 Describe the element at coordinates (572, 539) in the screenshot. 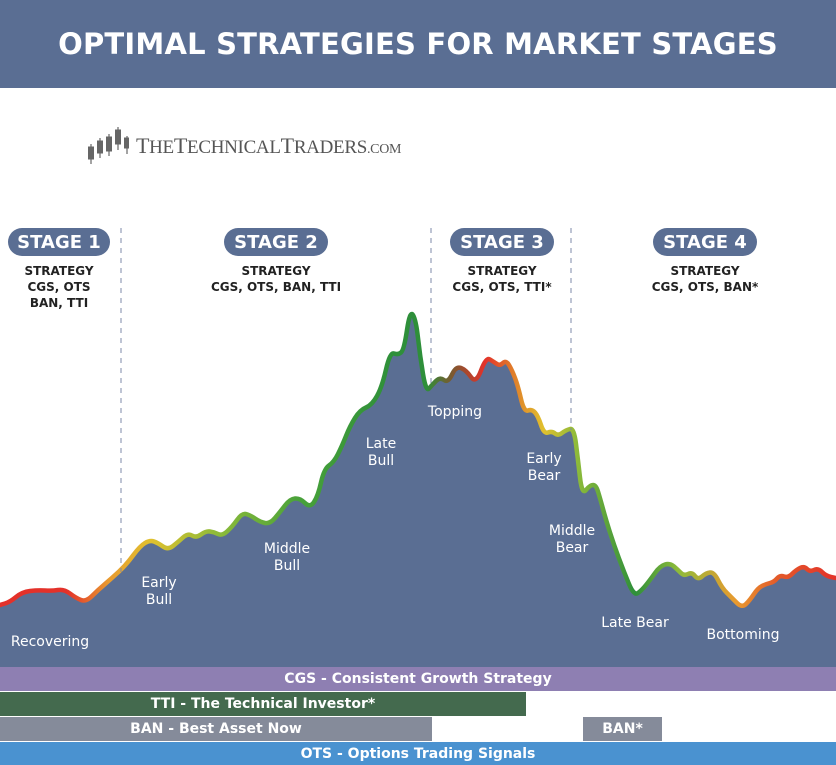

I see `phase-middle-bear: Middle Bear` at that location.